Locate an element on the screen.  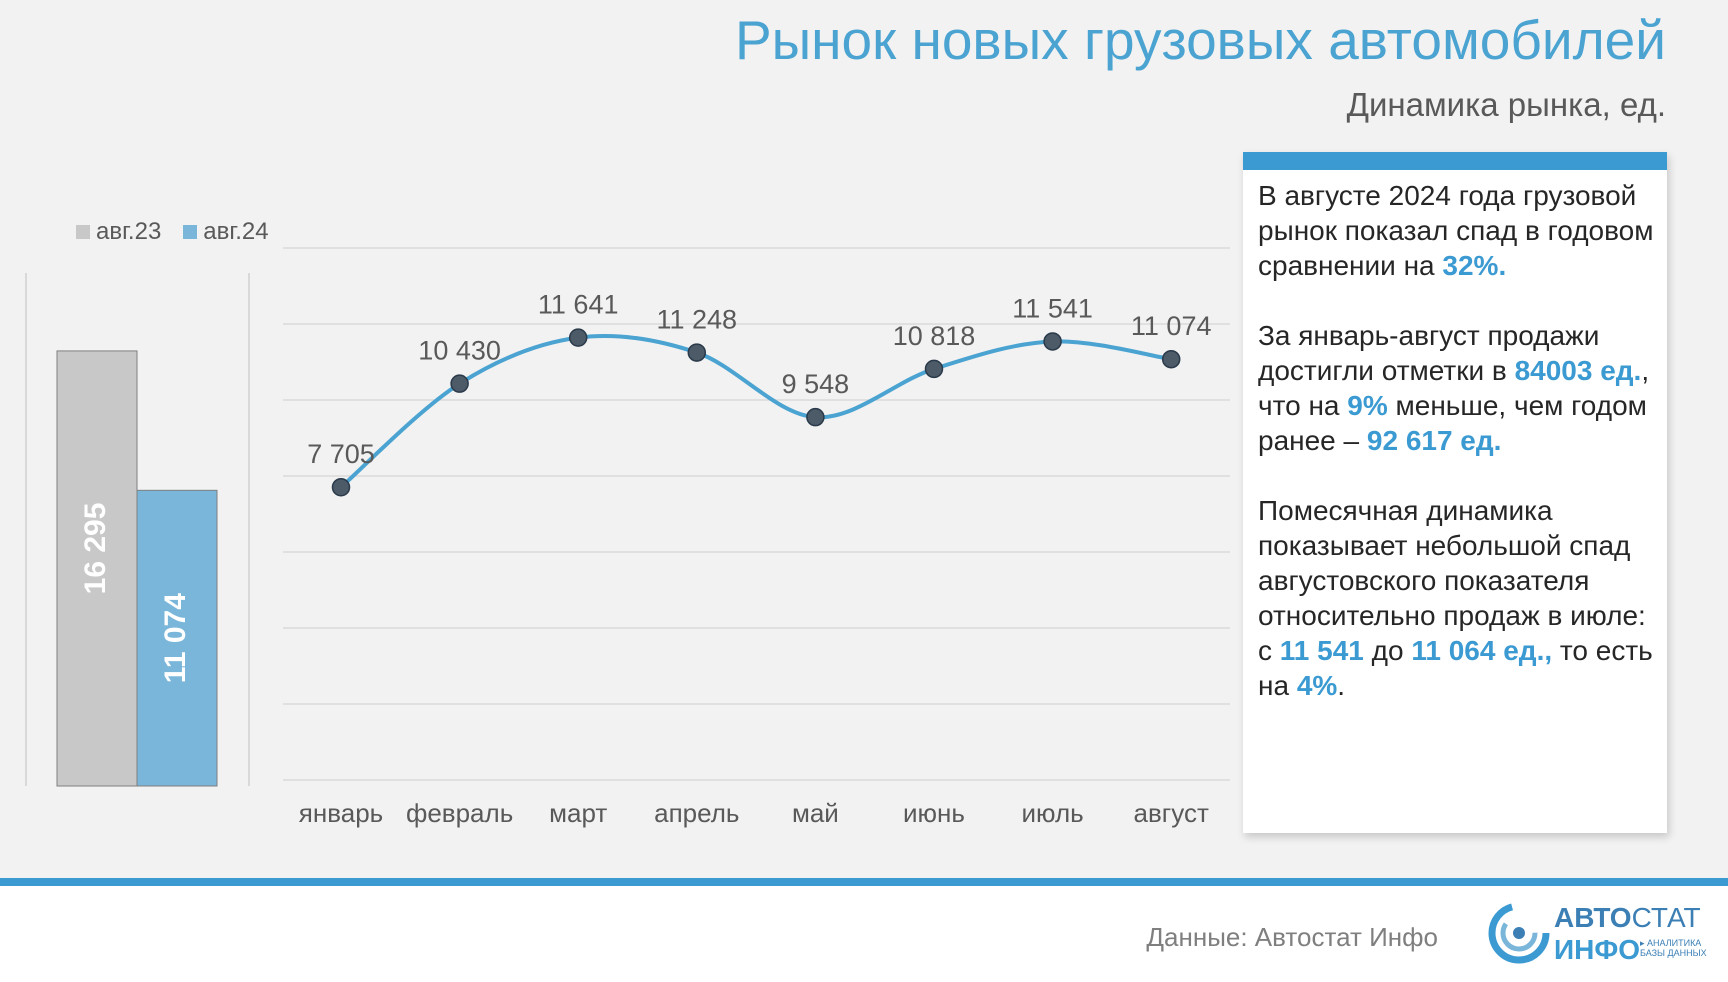
line-point-июль is located at coordinates (1052, 341).